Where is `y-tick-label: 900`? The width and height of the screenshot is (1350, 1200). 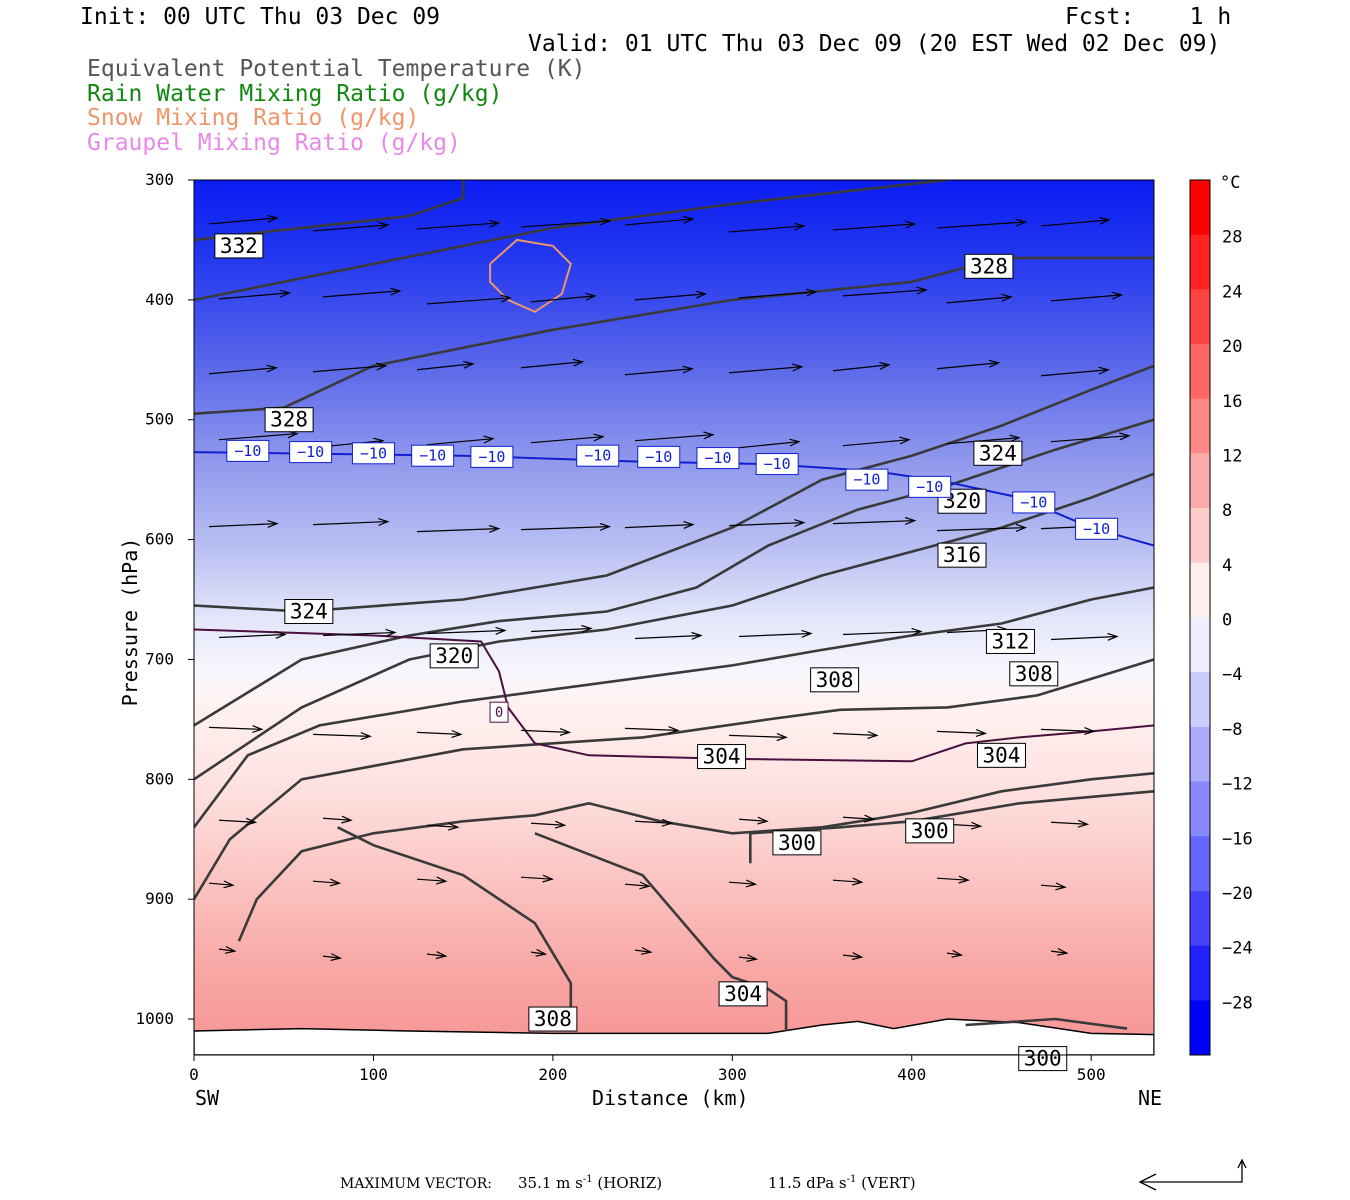 y-tick-label: 900 is located at coordinates (159, 898).